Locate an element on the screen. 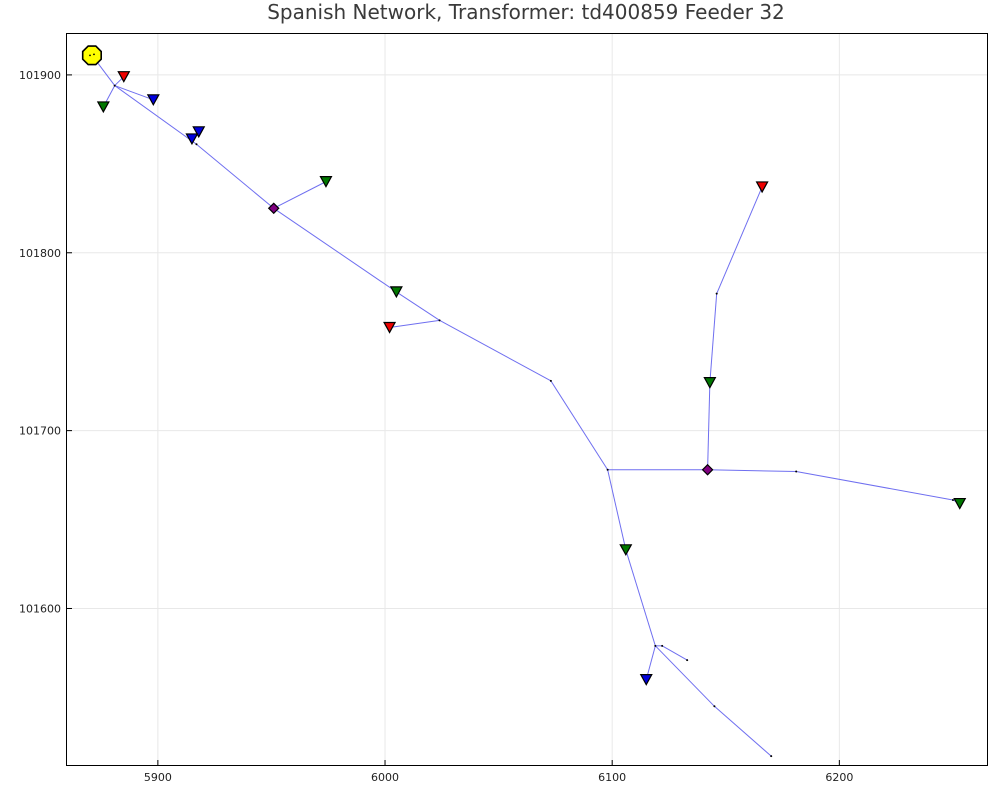 The image size is (1000, 800). y-tick-label: 101600 is located at coordinates (40, 608).